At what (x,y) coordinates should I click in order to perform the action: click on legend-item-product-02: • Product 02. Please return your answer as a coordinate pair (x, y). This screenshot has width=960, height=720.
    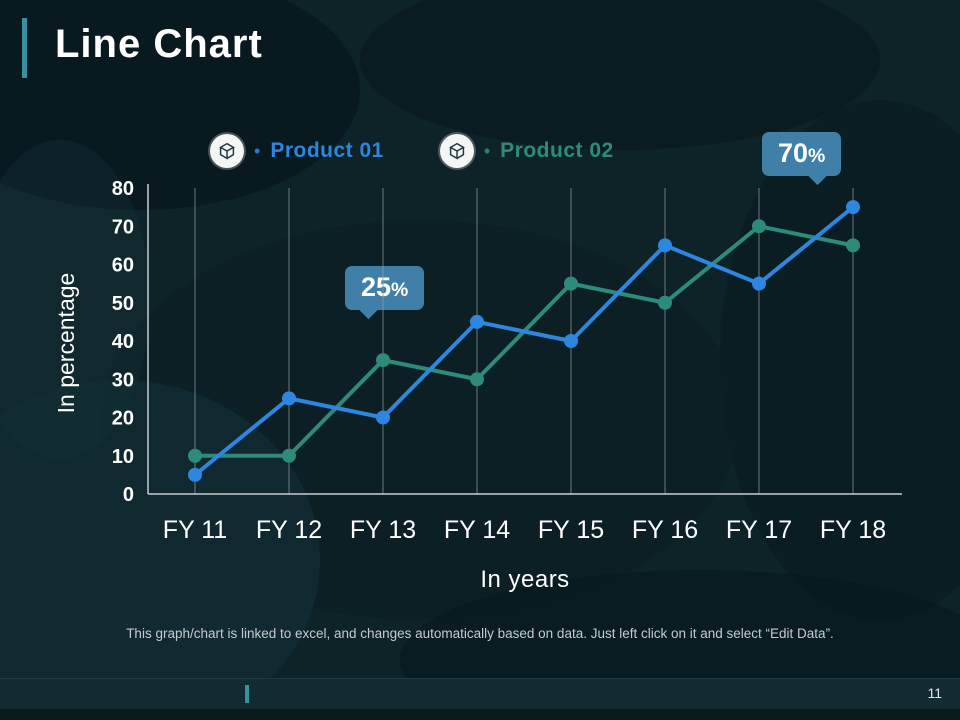
    Looking at the image, I should click on (526, 151).